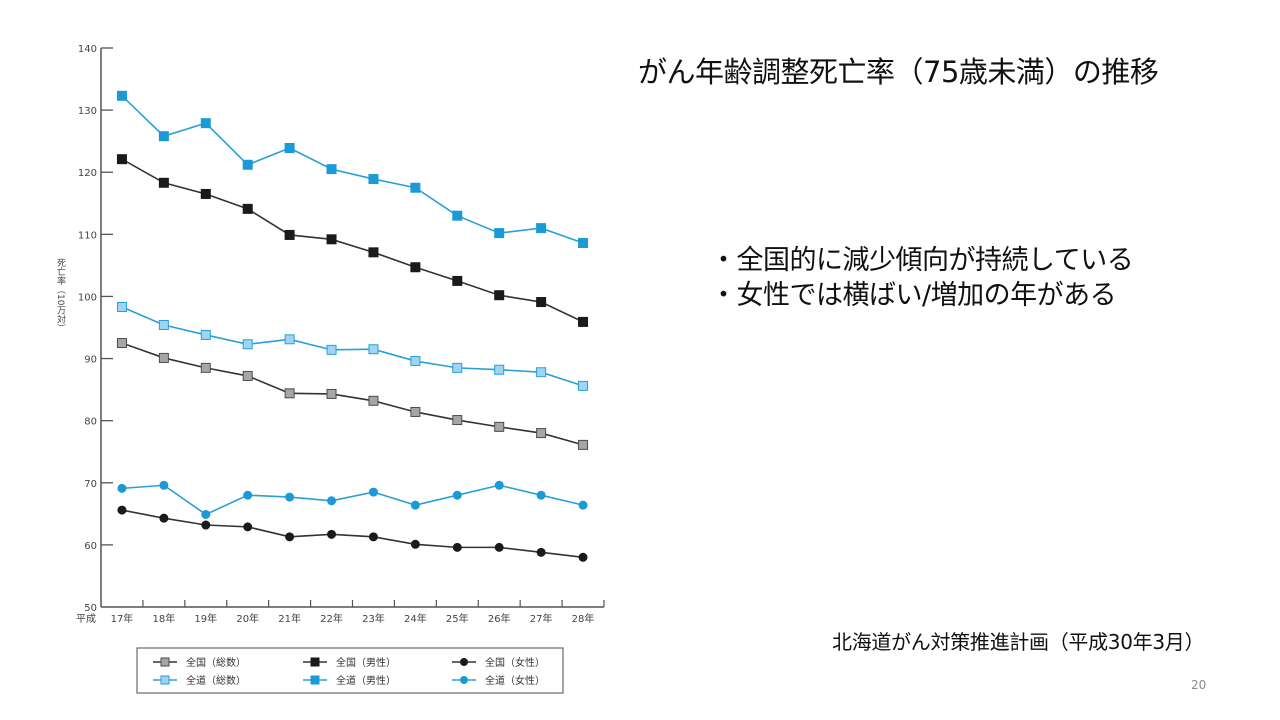  What do you see at coordinates (90, 422) in the screenshot?
I see `y-tick-label: 80` at bounding box center [90, 422].